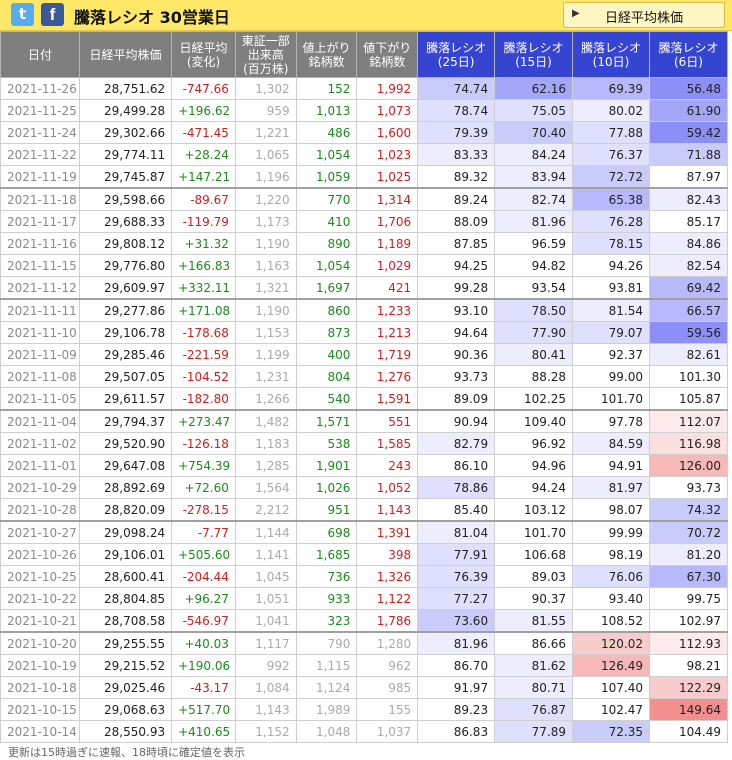 This screenshot has height=760, width=732. What do you see at coordinates (456, 376) in the screenshot?
I see `col-ratio-25-cell: 93.73` at bounding box center [456, 376].